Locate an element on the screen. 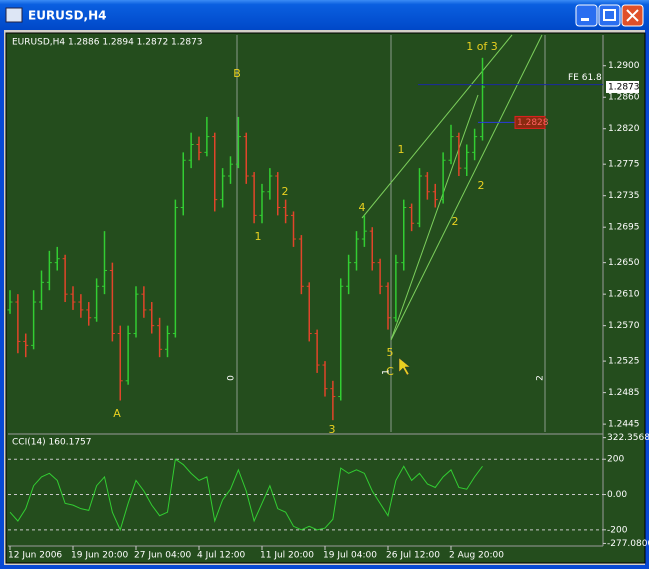 The height and width of the screenshot is (569, 649). price-box is located at coordinates (622, 86).